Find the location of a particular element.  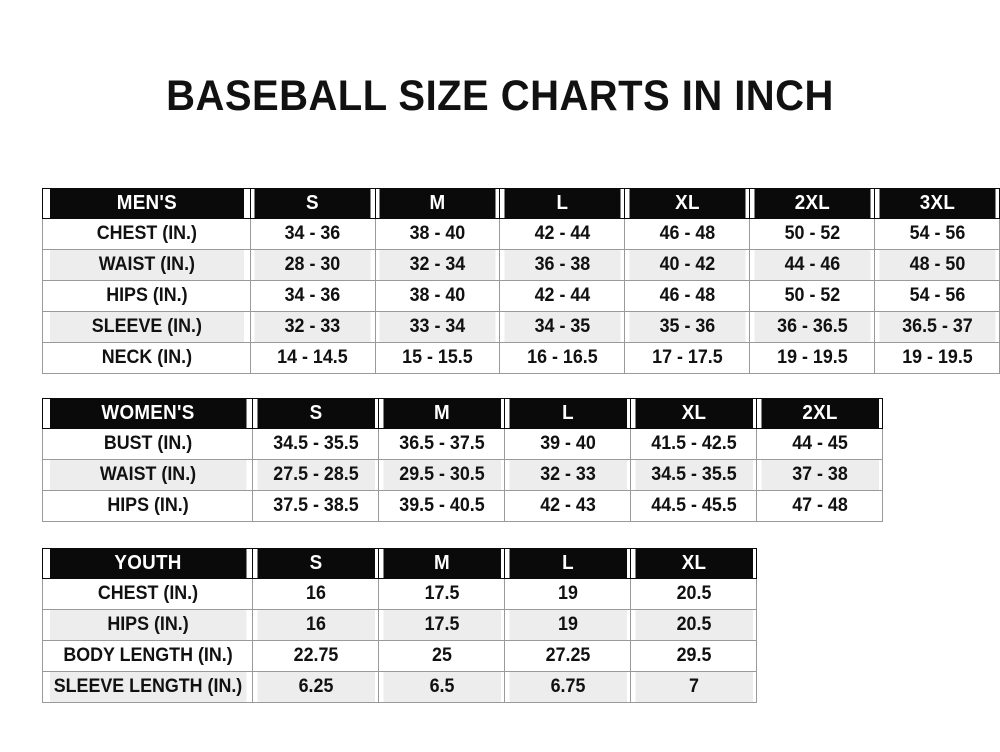

youth-measurement-cell: 29.5 is located at coordinates (693, 656).